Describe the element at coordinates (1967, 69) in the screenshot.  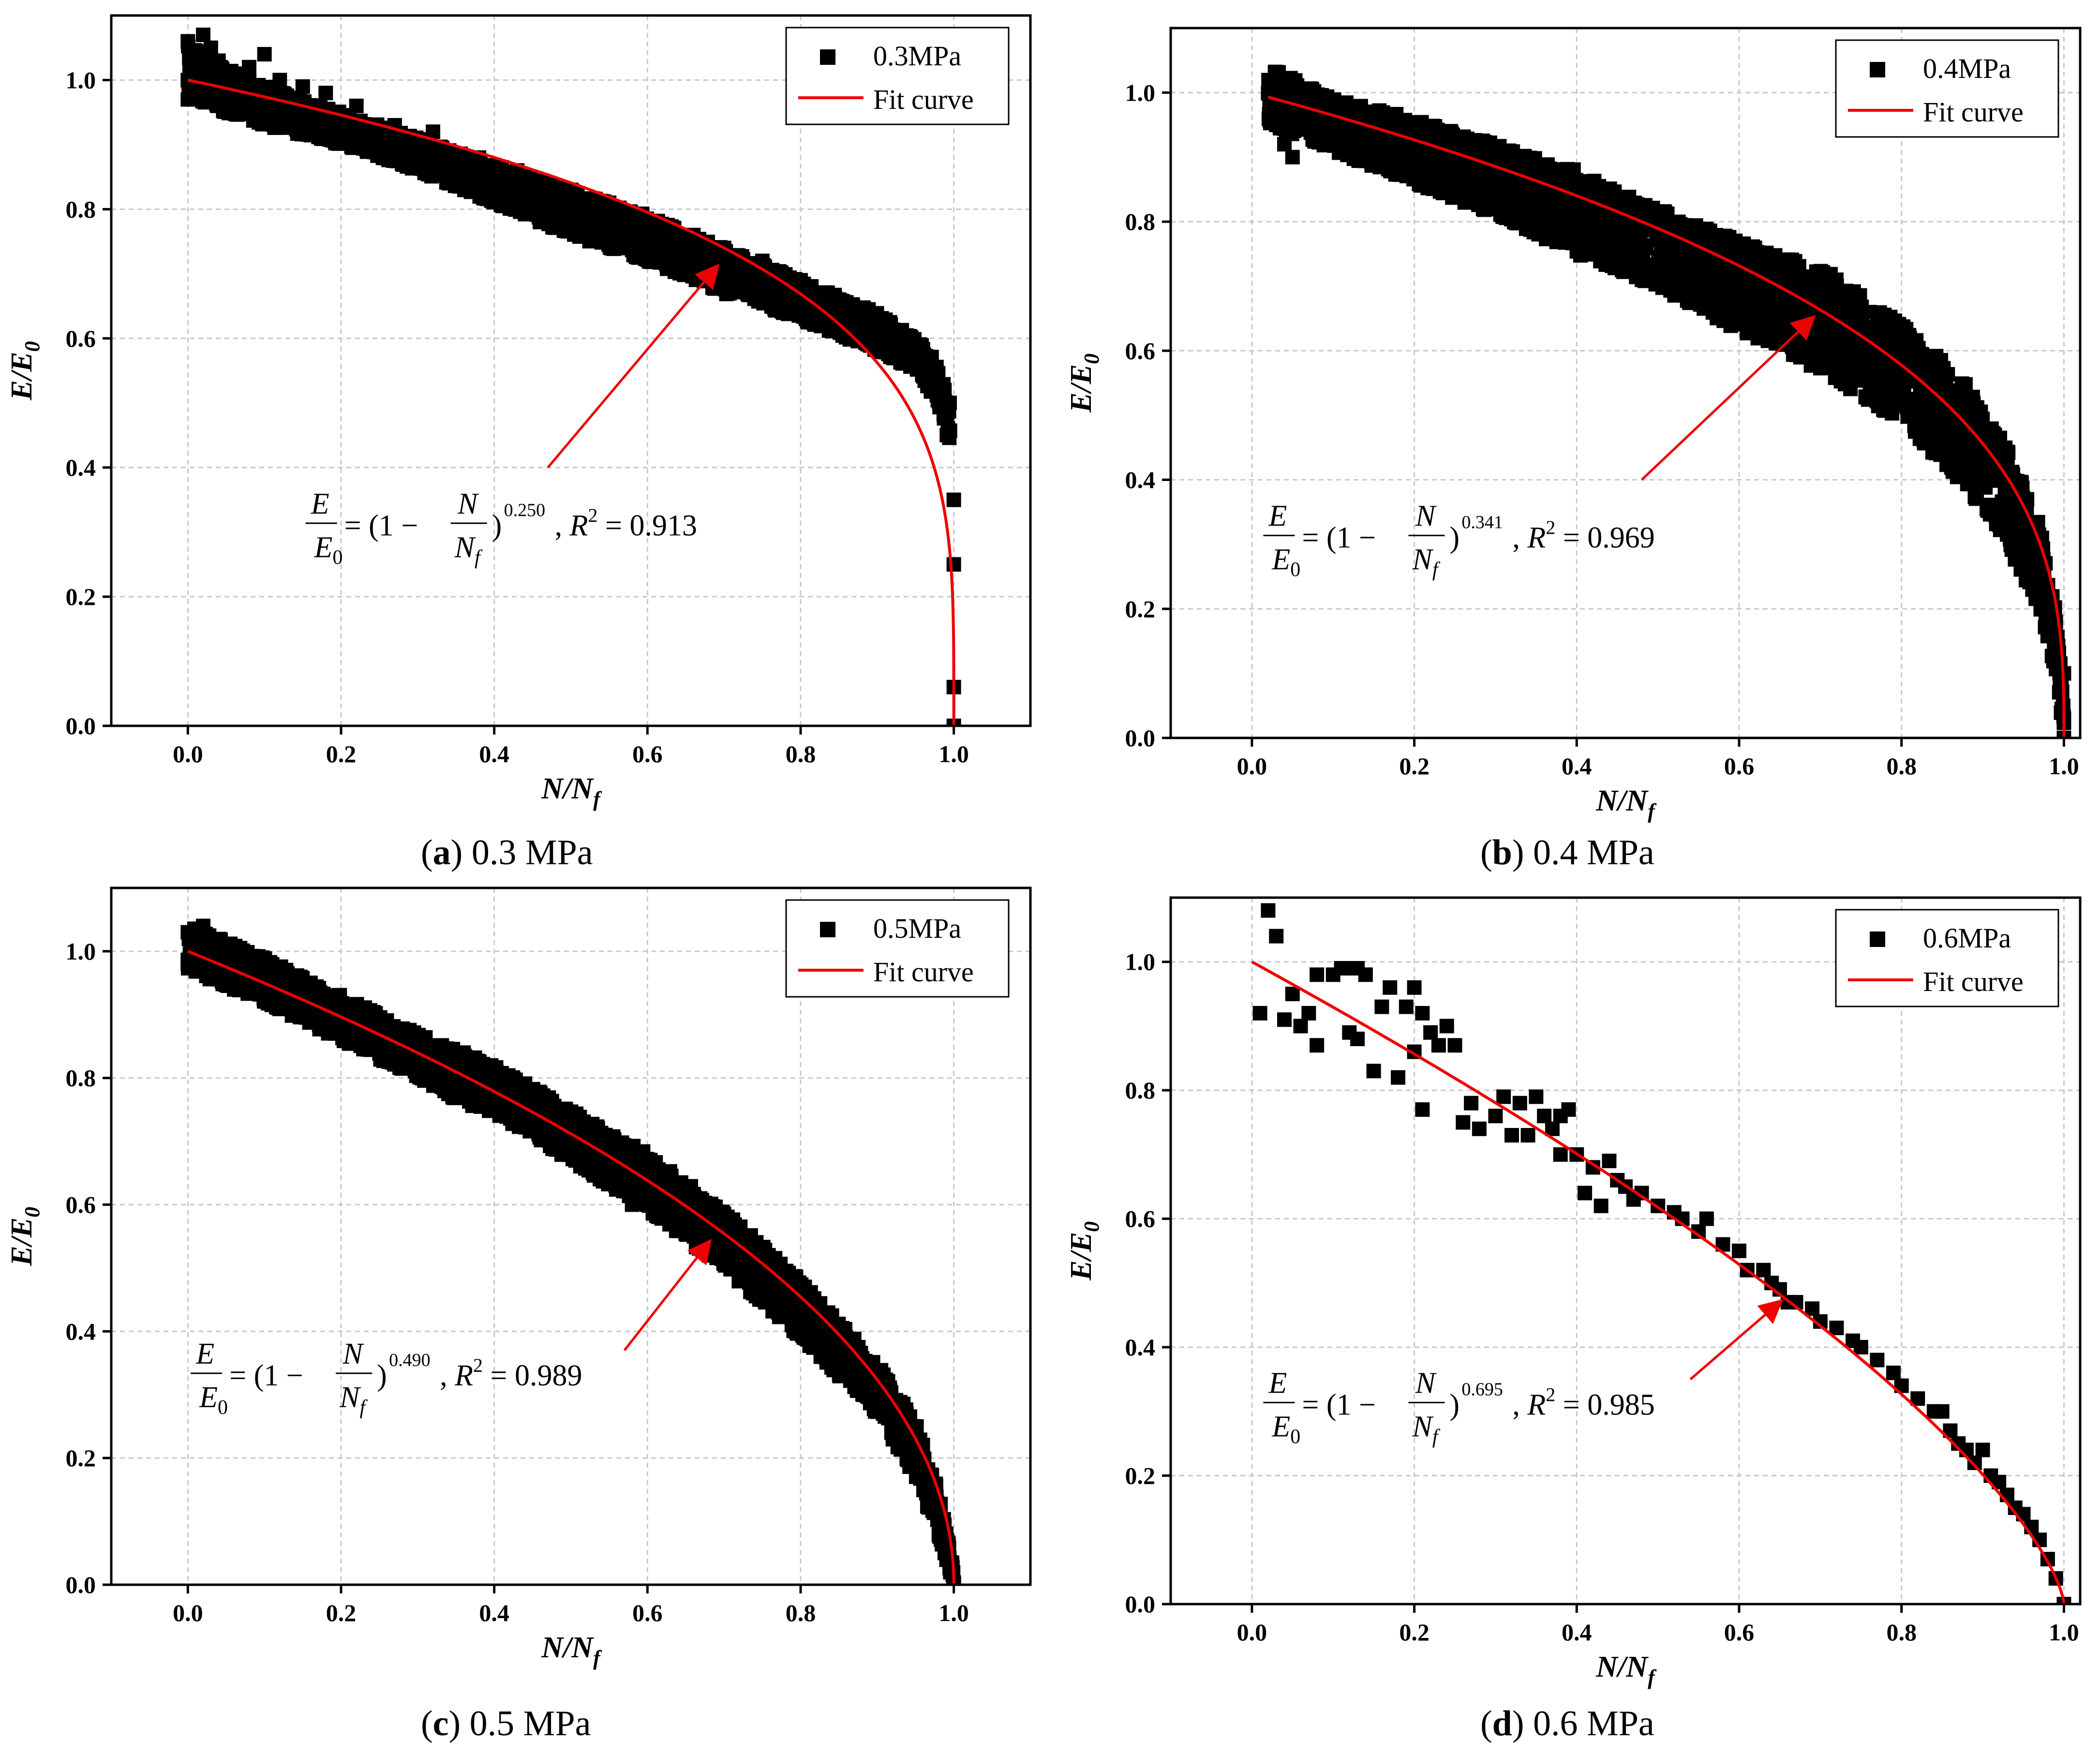
I see `legend-label: 0.4MPa` at that location.